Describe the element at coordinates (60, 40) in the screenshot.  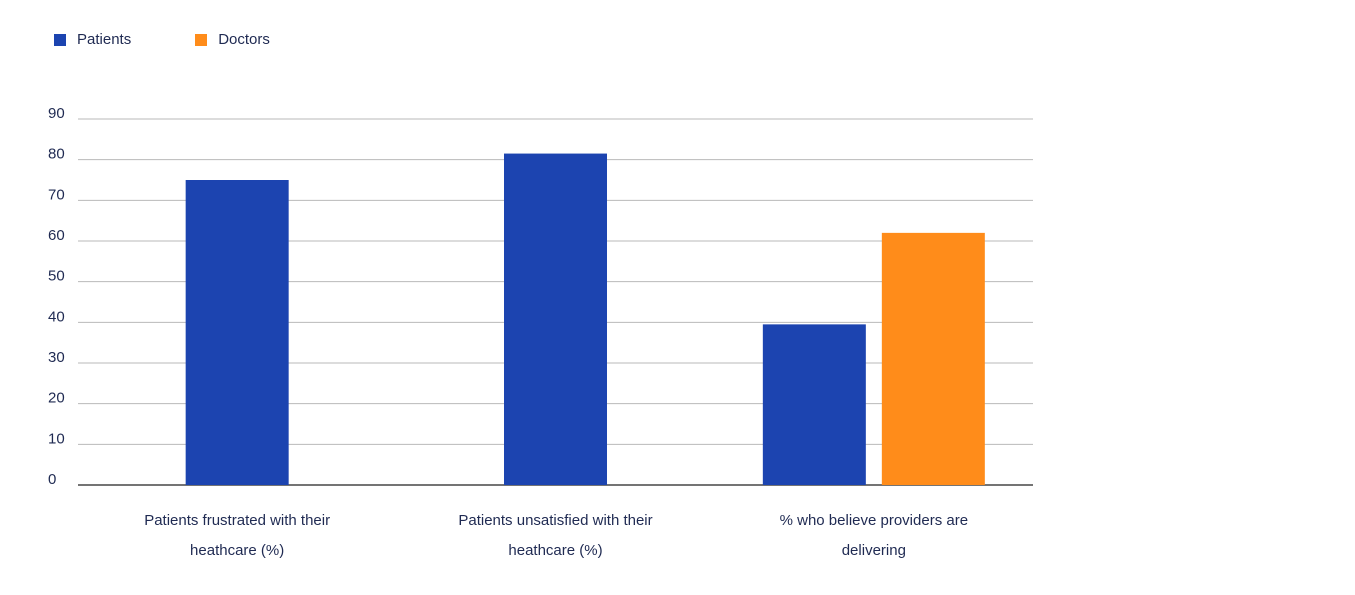
I see `legend-swatch-patients` at that location.